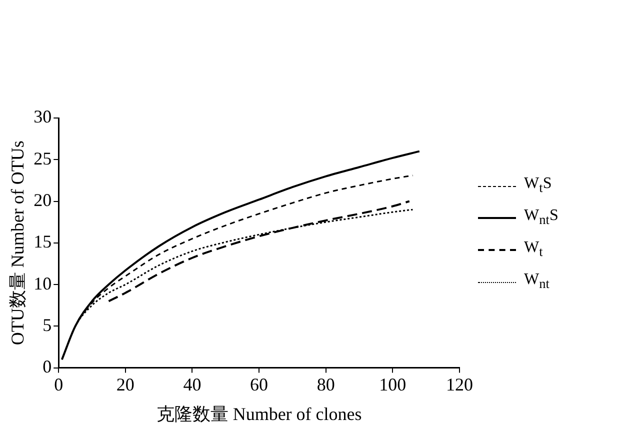  What do you see at coordinates (459, 384) in the screenshot?
I see `x-tick-label: 120` at bounding box center [459, 384].